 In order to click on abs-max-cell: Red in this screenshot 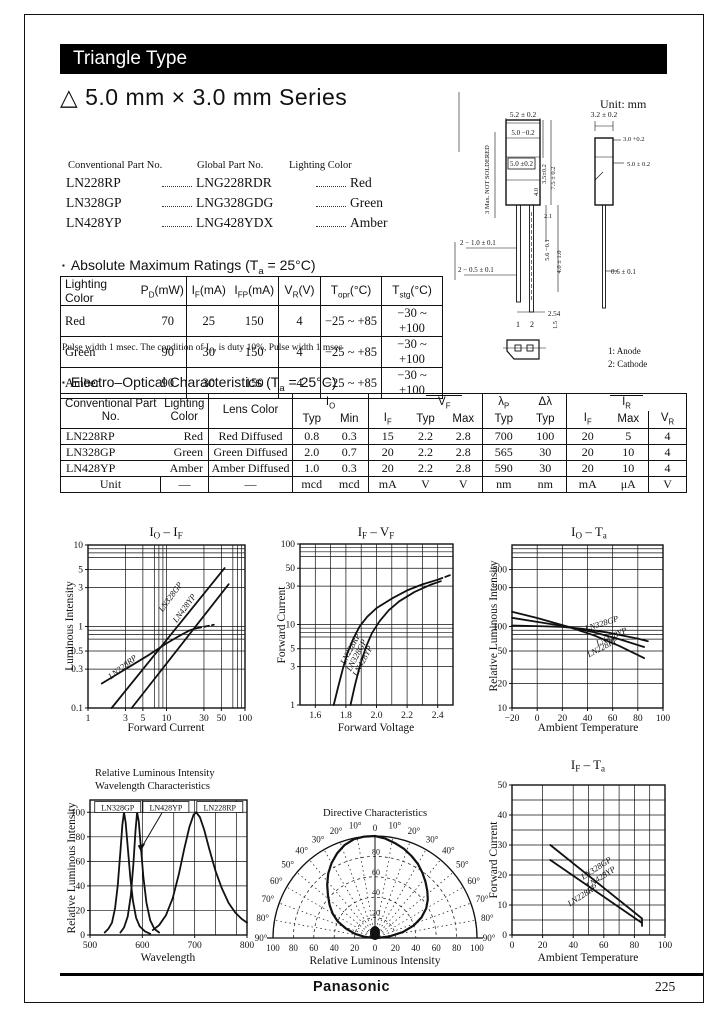, I will do `click(99, 321)`.